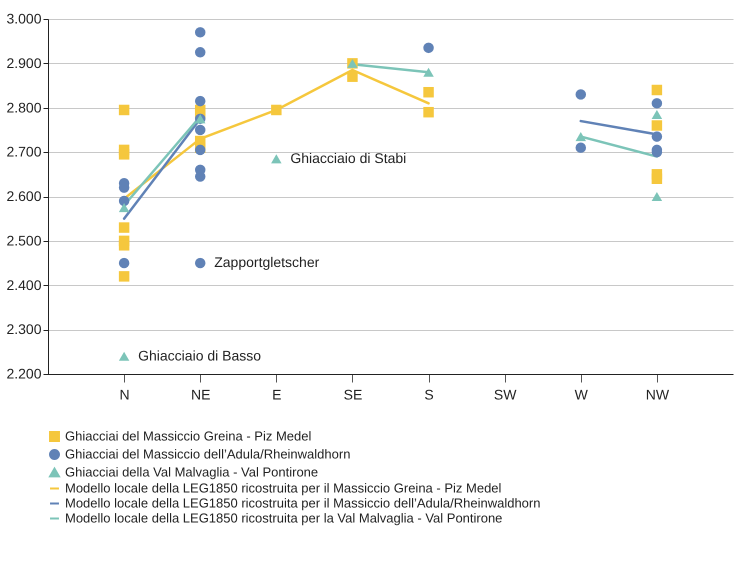 This screenshot has width=753, height=576. I want to click on legend-label: Ghiacciai del Massiccio dell’Adula/Rheinwaldhorn, so click(207, 454).